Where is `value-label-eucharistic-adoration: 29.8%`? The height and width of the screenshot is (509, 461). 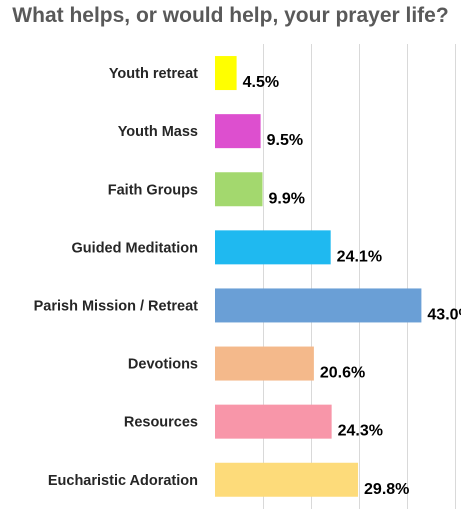
value-label-eucharistic-adoration: 29.8% is located at coordinates (386, 489).